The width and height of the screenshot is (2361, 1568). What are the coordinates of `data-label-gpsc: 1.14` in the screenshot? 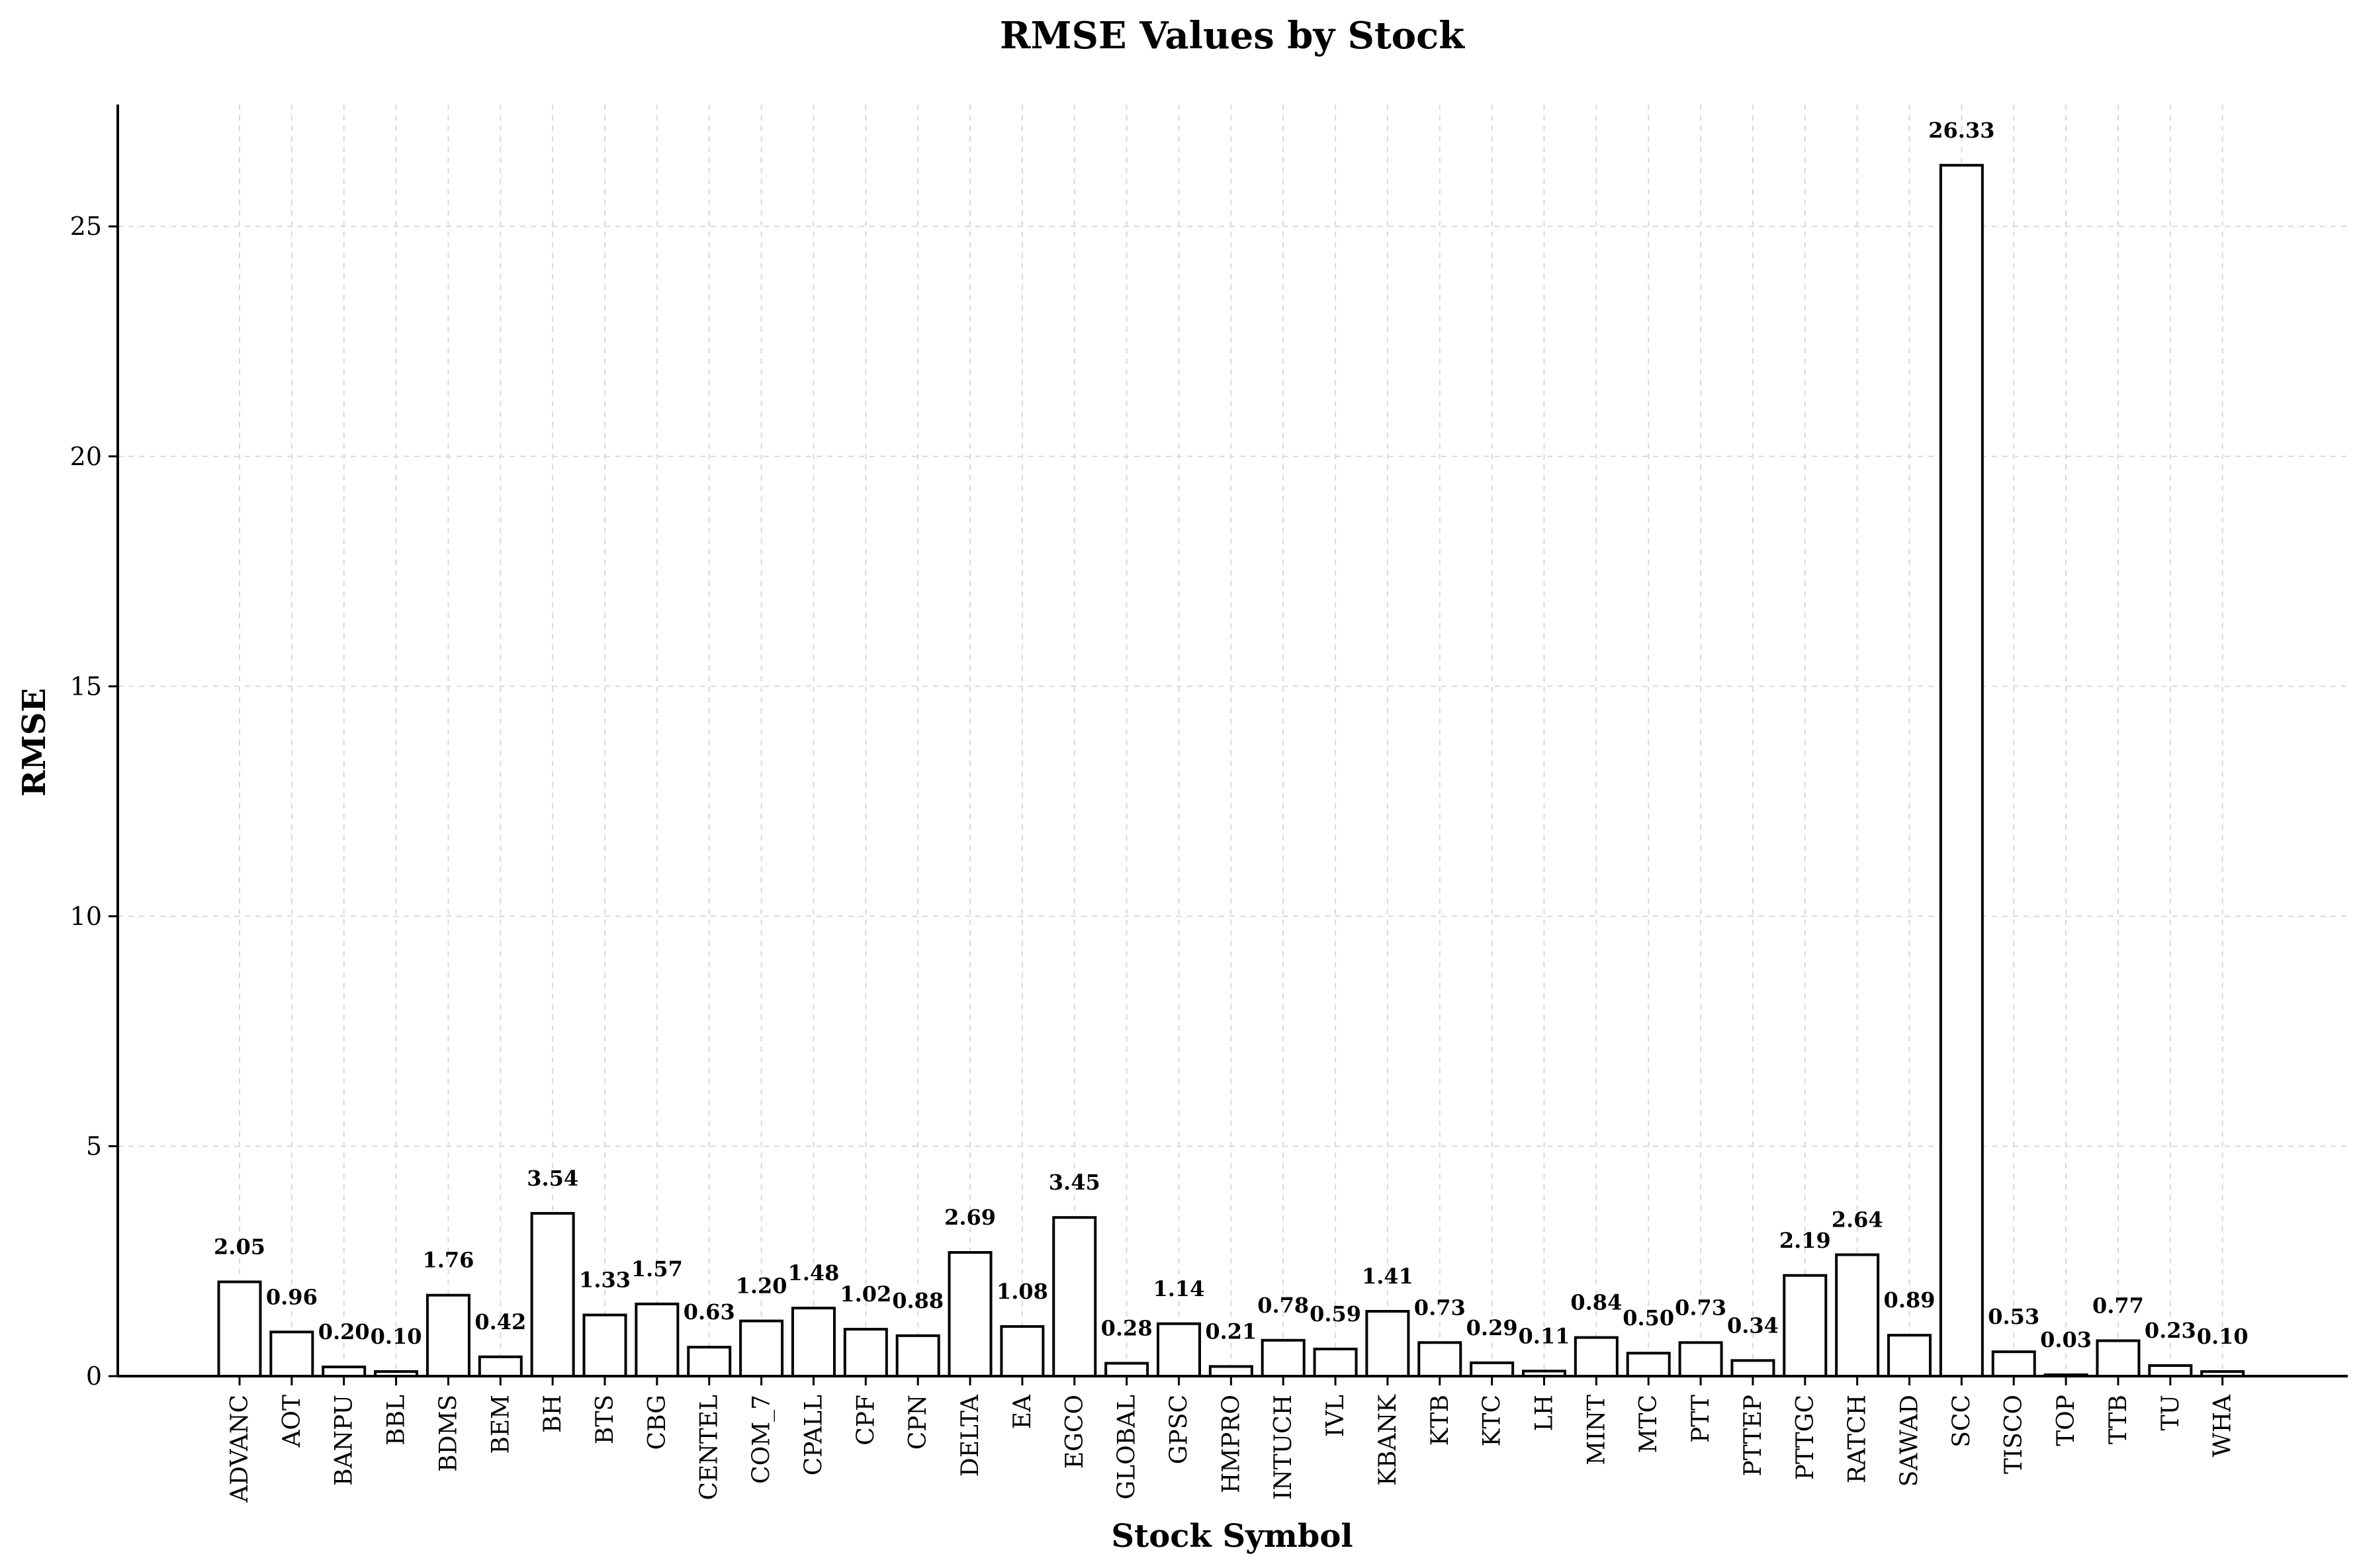 It's located at (1179, 1289).